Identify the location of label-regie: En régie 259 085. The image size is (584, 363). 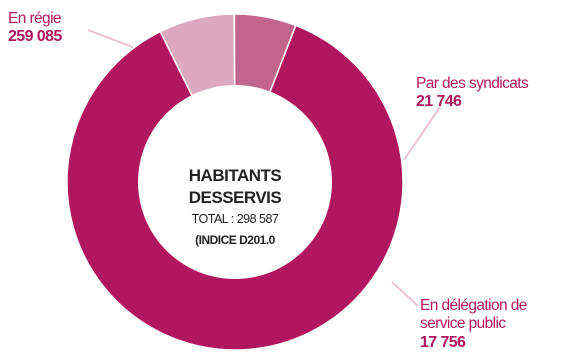
(35, 28).